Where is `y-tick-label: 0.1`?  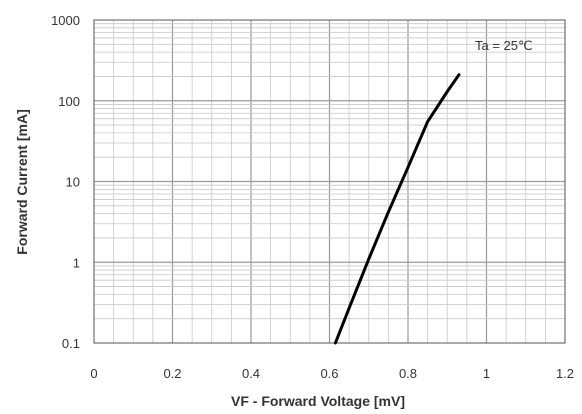 y-tick-label: 0.1 is located at coordinates (71, 343).